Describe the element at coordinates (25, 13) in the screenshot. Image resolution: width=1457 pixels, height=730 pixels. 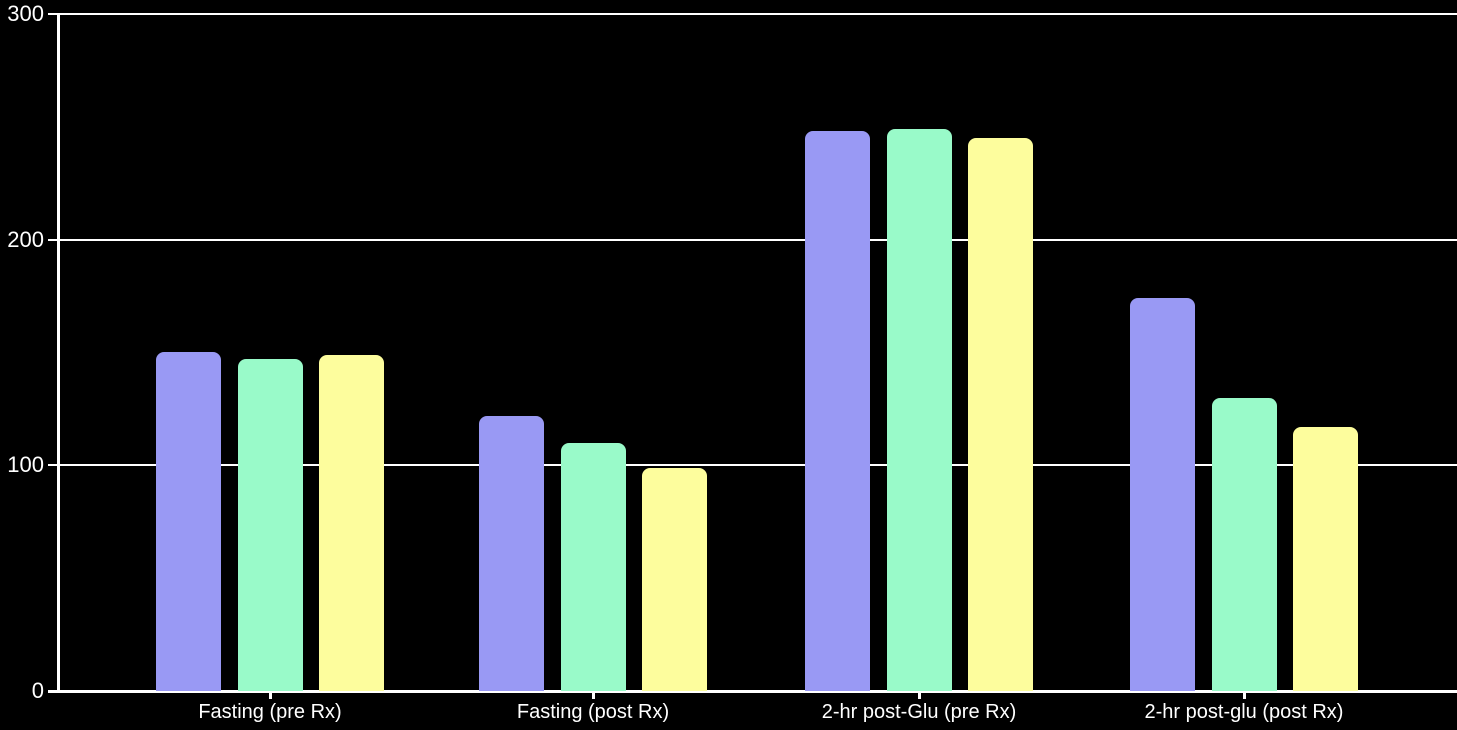
I see `y-tick-label-300: 300` at that location.